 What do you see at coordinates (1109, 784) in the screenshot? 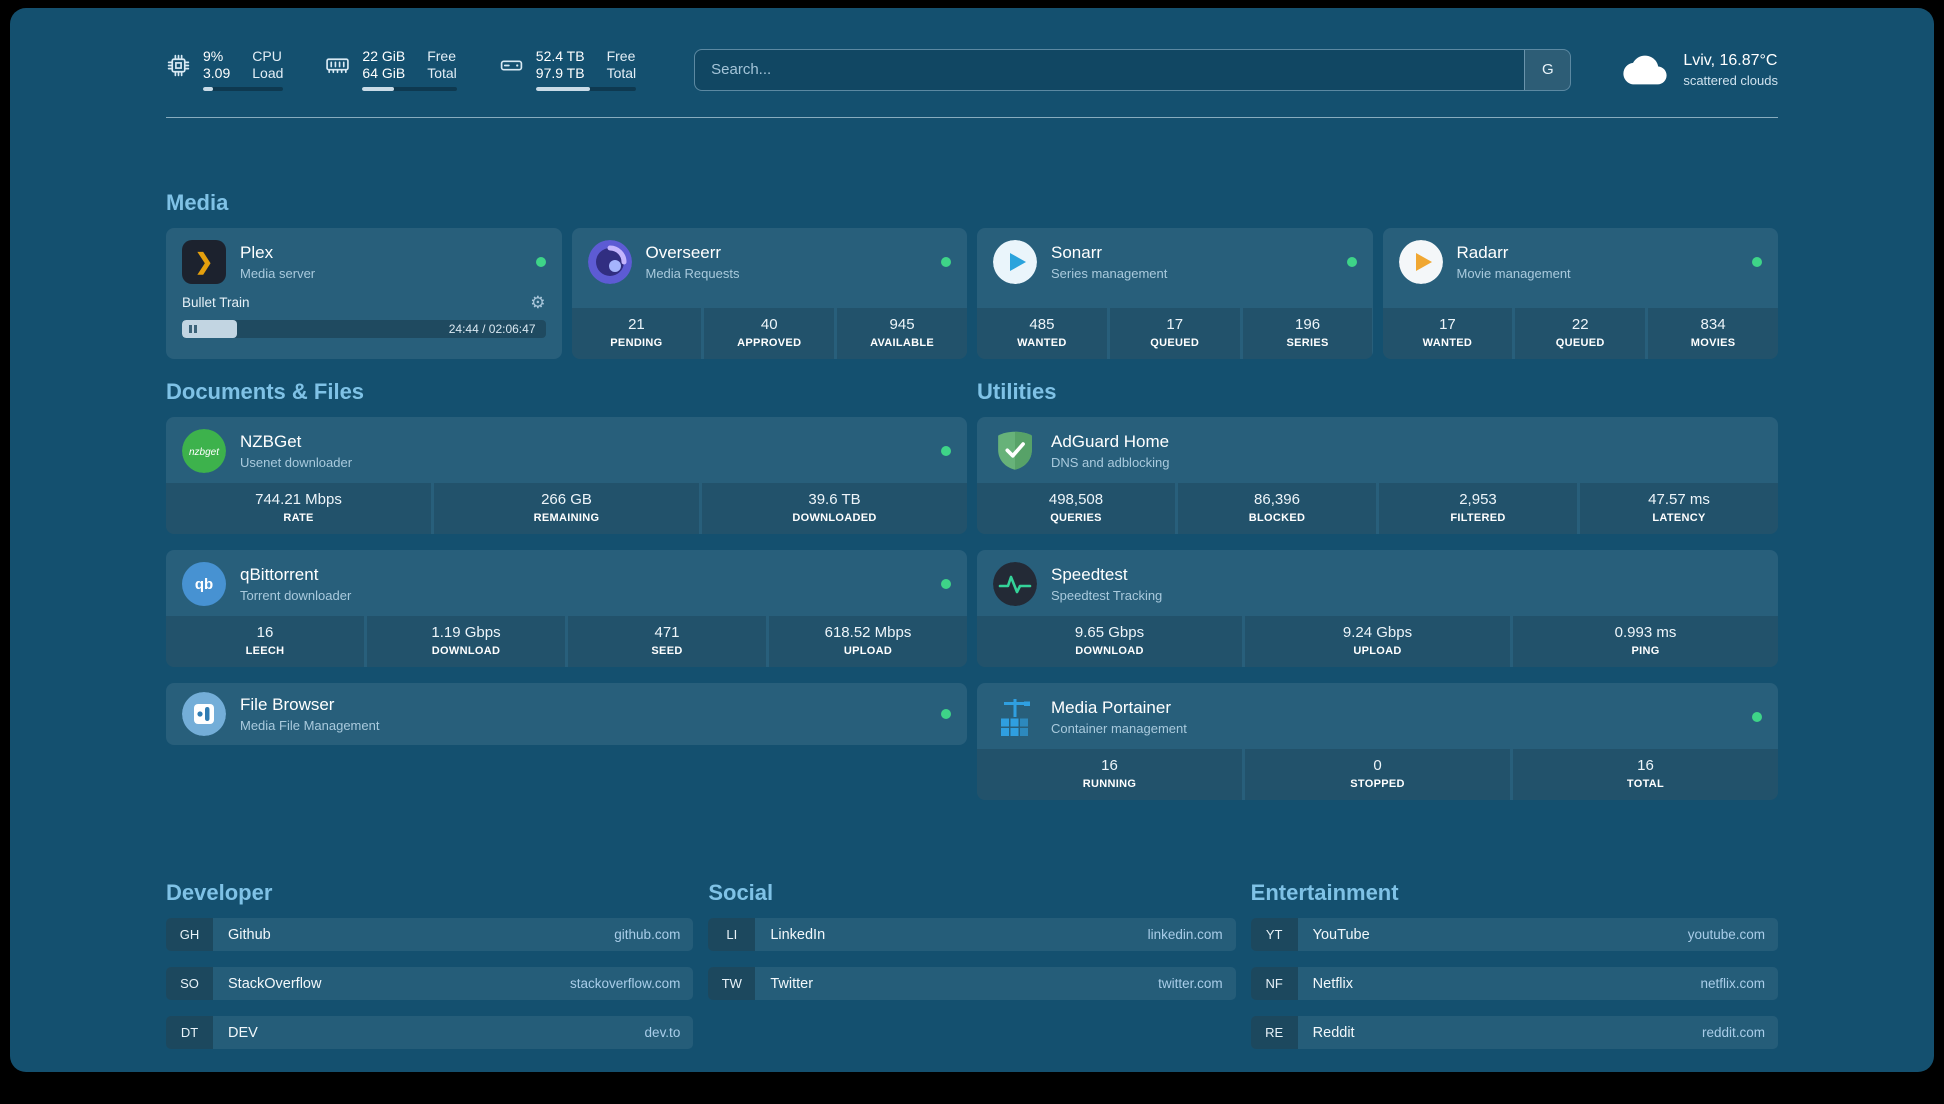
I see `stat-label: RUNNING` at bounding box center [1109, 784].